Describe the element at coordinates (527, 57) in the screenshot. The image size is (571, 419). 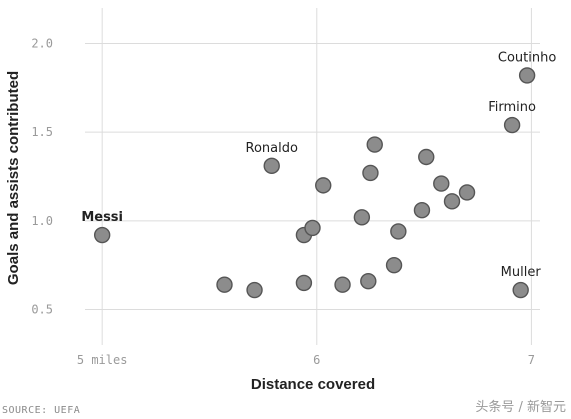
I see `point-label: Coutinho` at that location.